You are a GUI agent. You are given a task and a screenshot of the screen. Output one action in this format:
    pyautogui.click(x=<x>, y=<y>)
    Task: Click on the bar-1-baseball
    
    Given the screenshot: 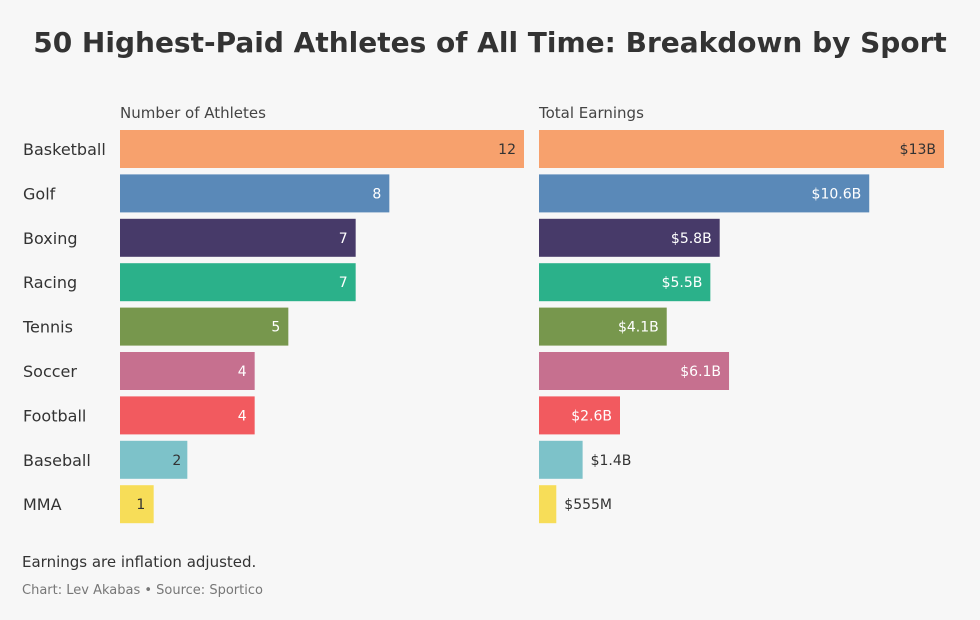 What is the action you would take?
    pyautogui.click(x=561, y=459)
    